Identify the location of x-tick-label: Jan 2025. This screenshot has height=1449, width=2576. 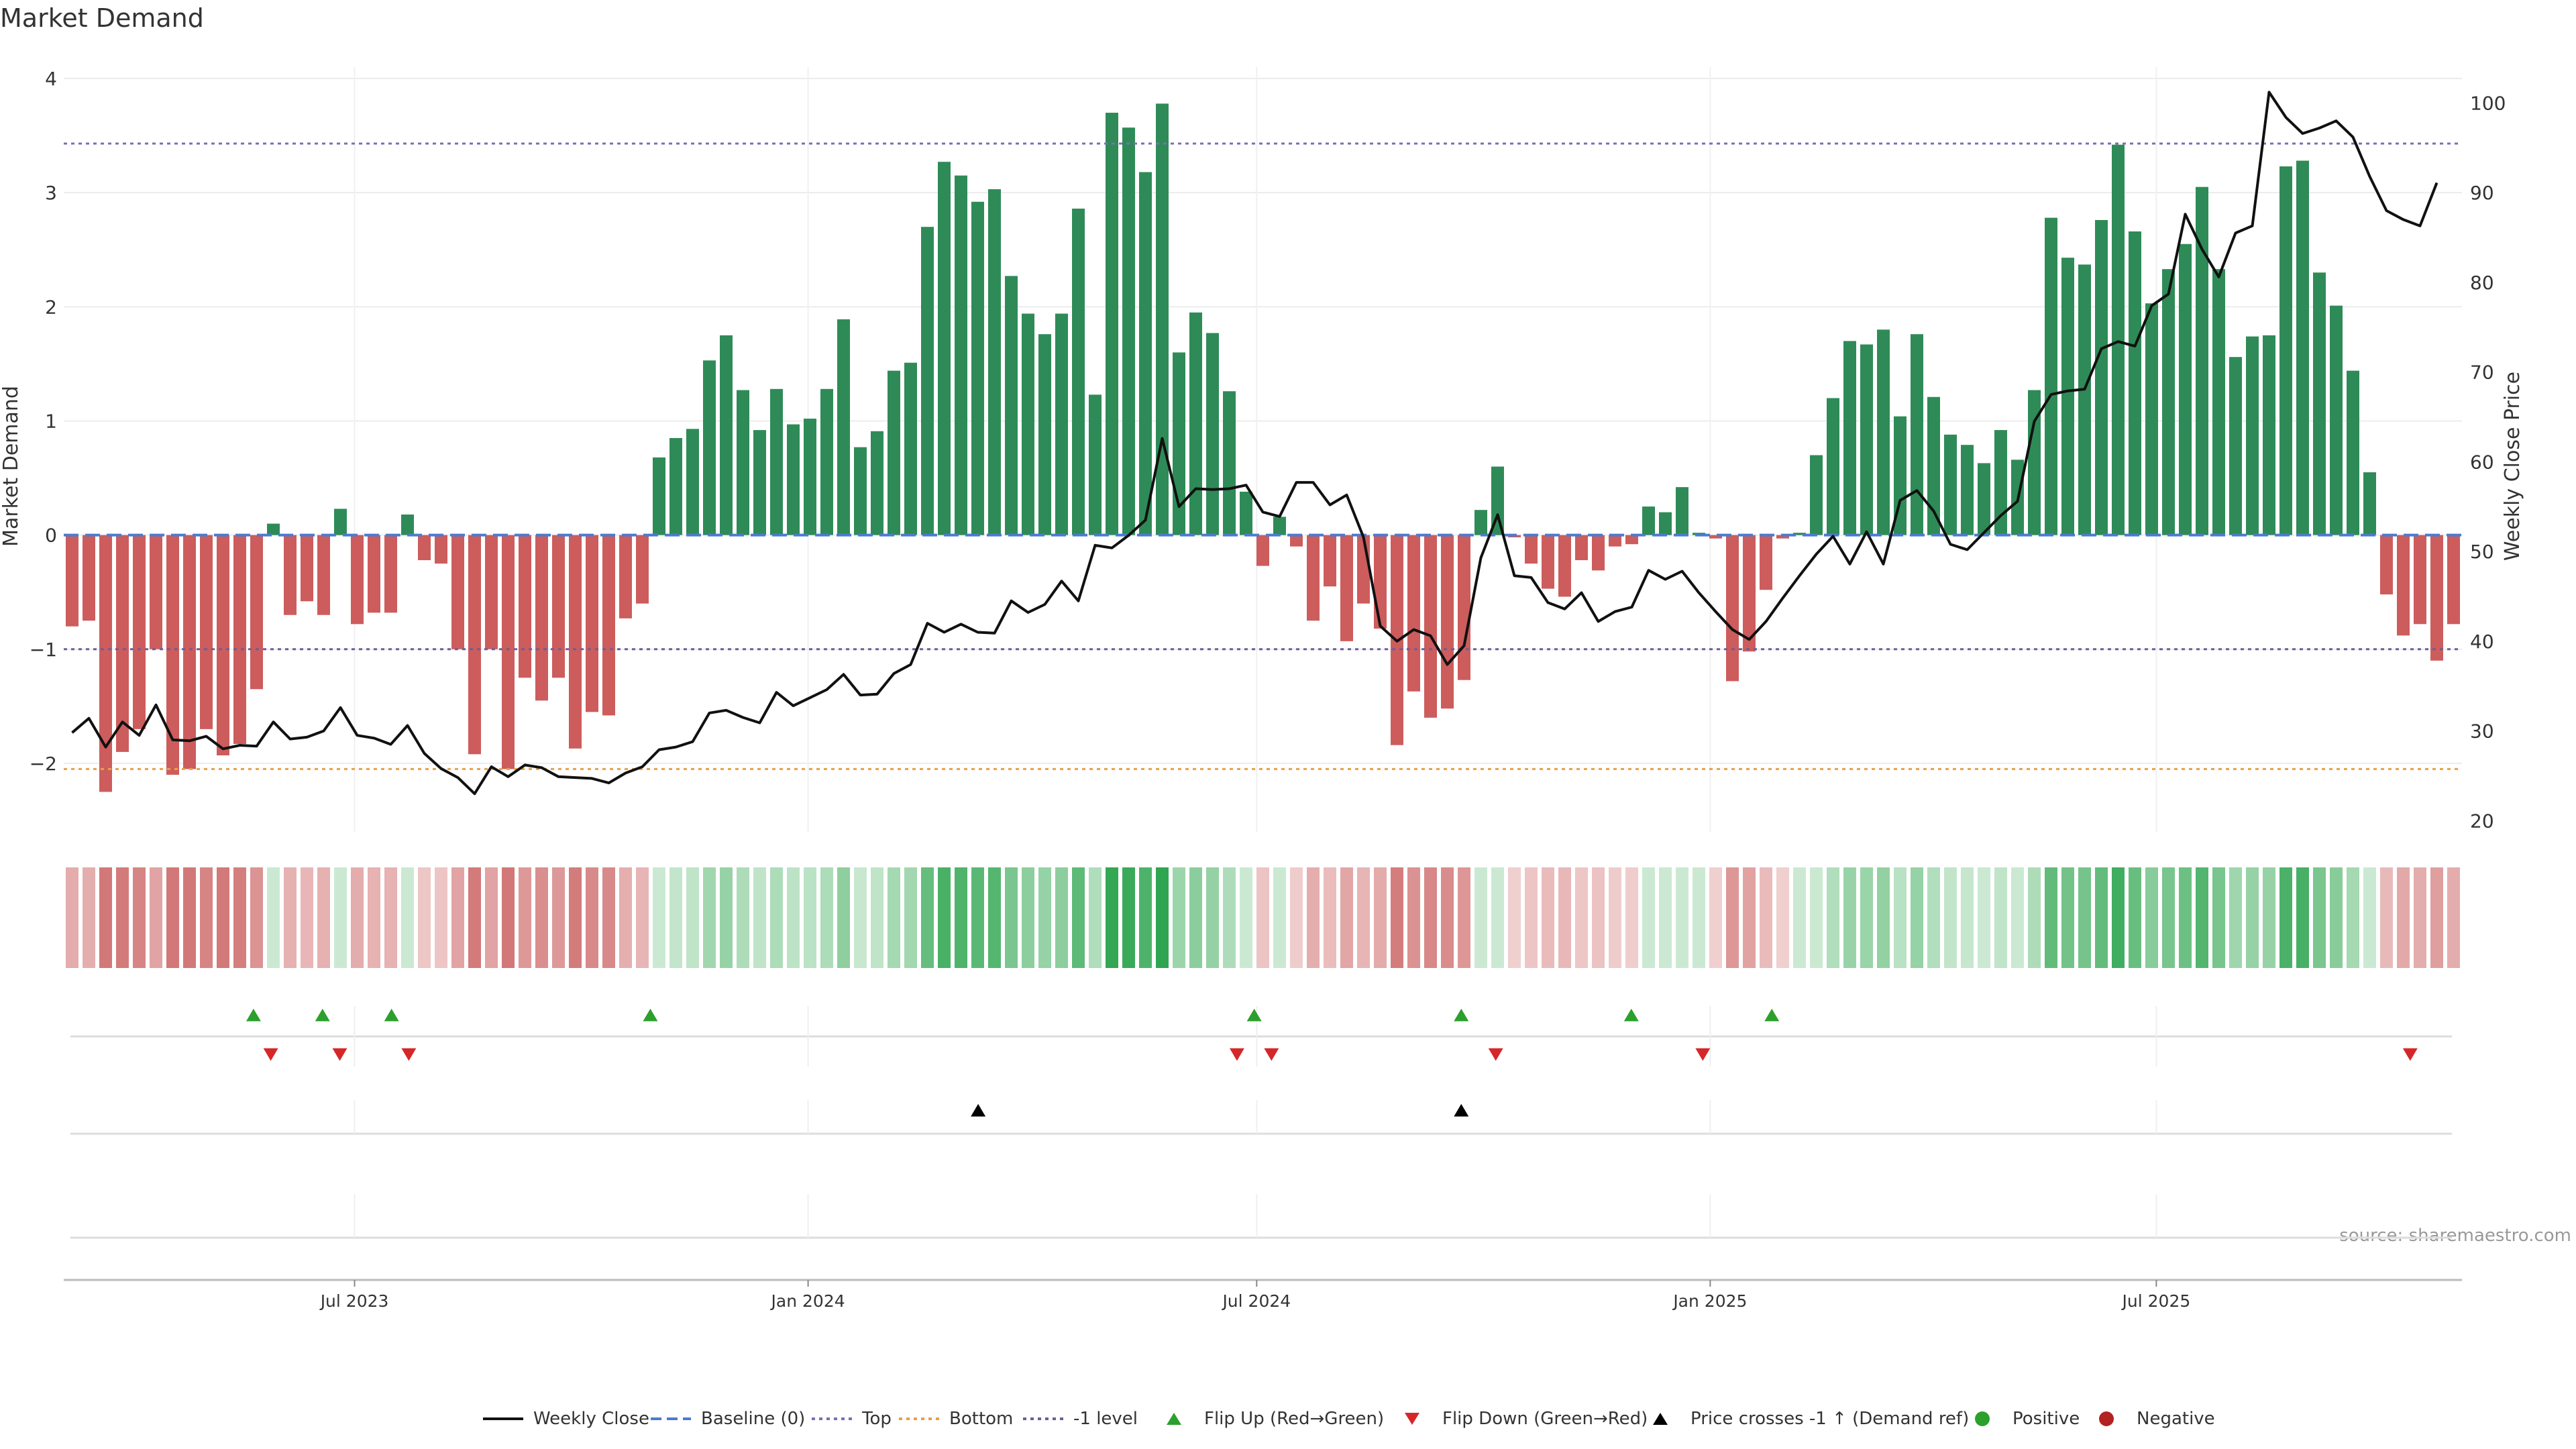
(1709, 1301).